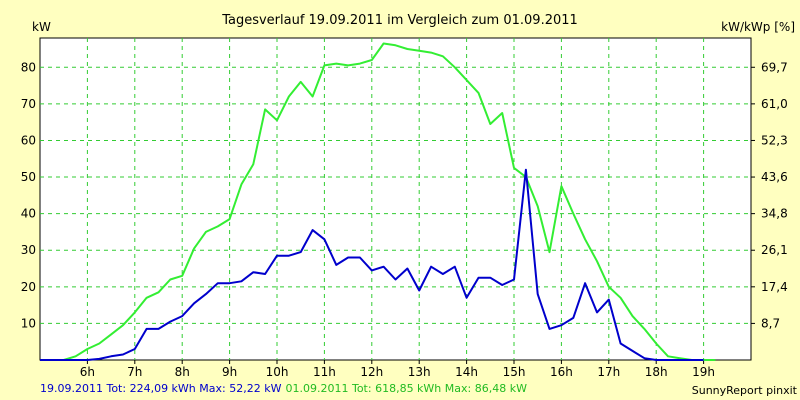 The image size is (800, 400). Describe the element at coordinates (229, 372) in the screenshot. I see `x-tick-label: 9h` at that location.